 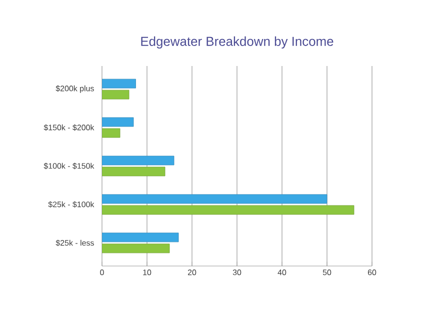 I want to click on chart-title: Edgewater Breakdown by Income, so click(x=237, y=42).